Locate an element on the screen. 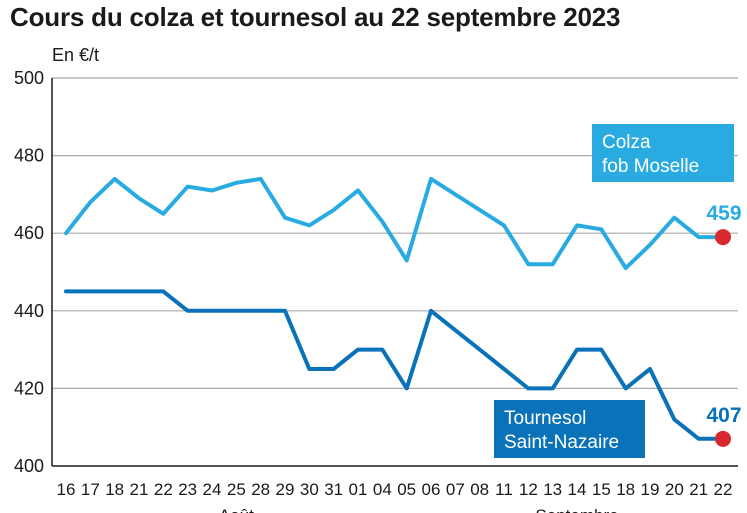  x-tick-label: 15 is located at coordinates (601, 489).